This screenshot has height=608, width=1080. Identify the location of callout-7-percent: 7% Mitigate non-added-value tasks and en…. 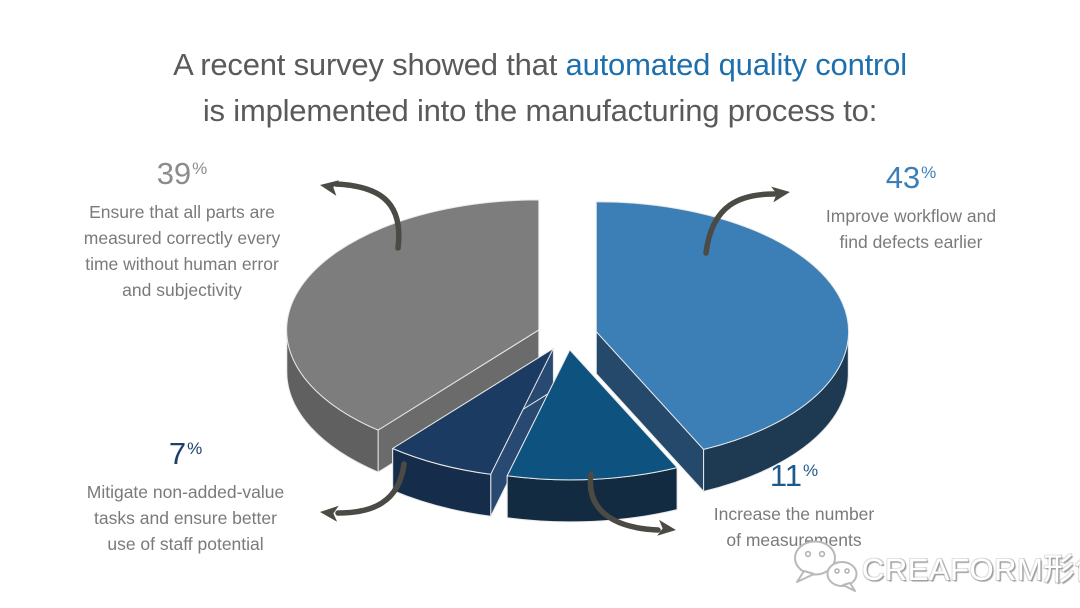
(185, 496).